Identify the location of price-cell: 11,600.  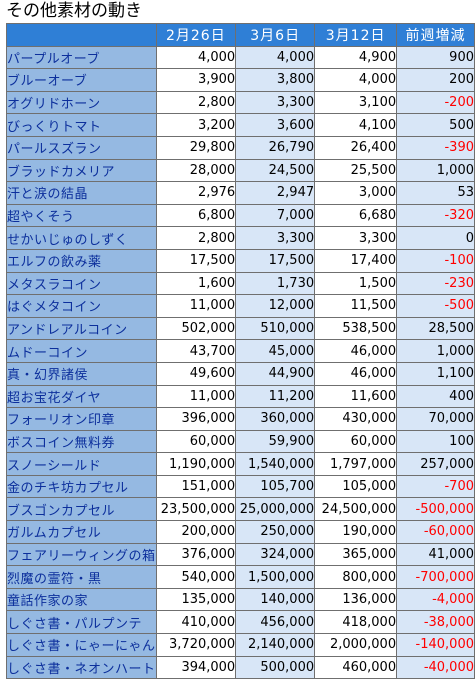
(356, 396).